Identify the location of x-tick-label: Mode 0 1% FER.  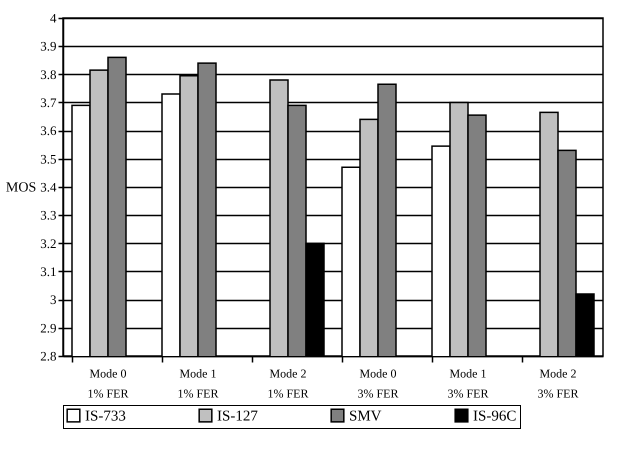
(108, 383).